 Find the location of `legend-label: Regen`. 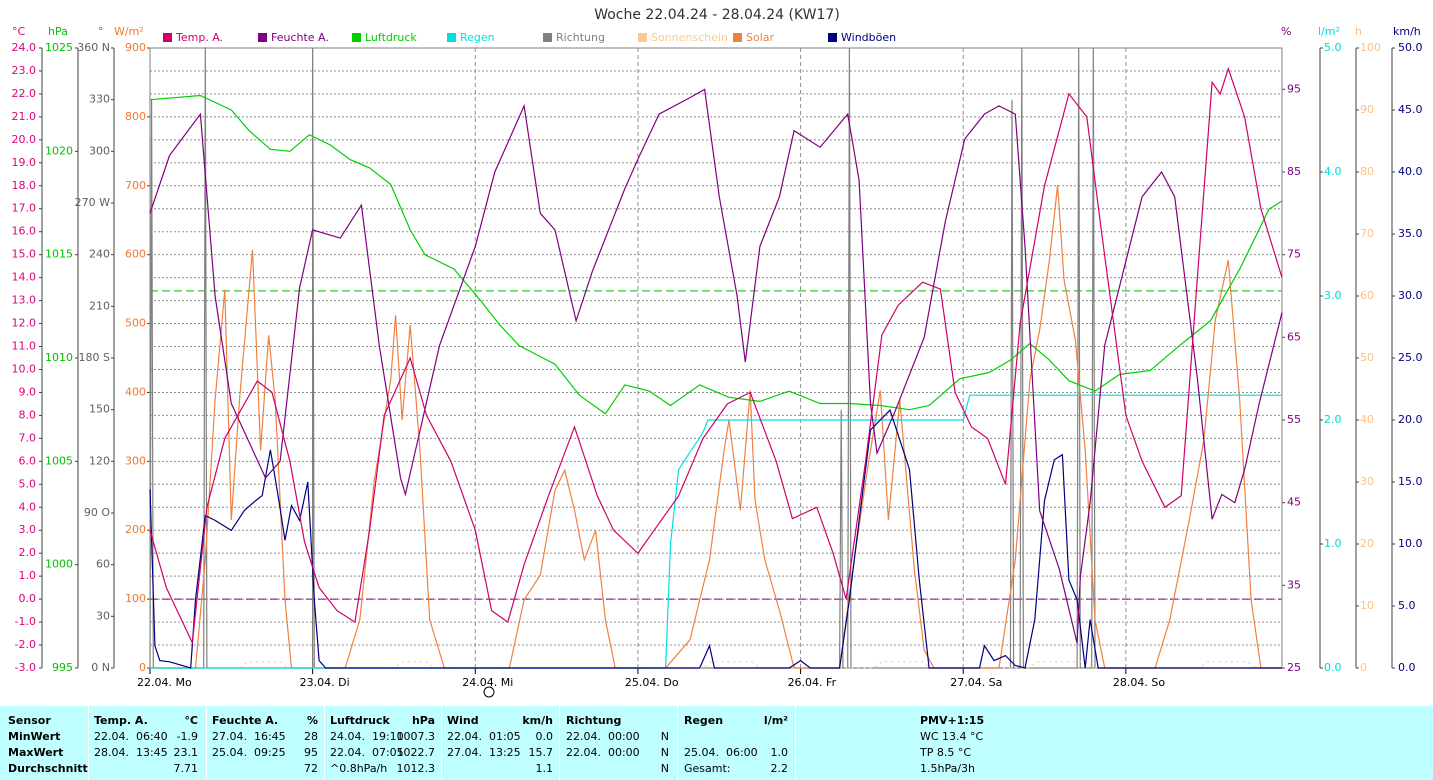

legend-label: Regen is located at coordinates (477, 37).